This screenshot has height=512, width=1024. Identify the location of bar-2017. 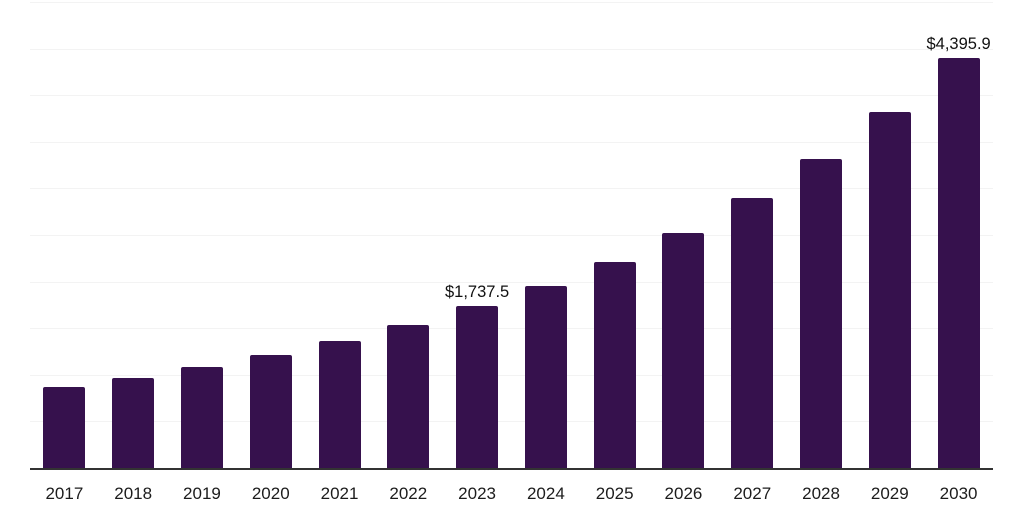
(64, 427).